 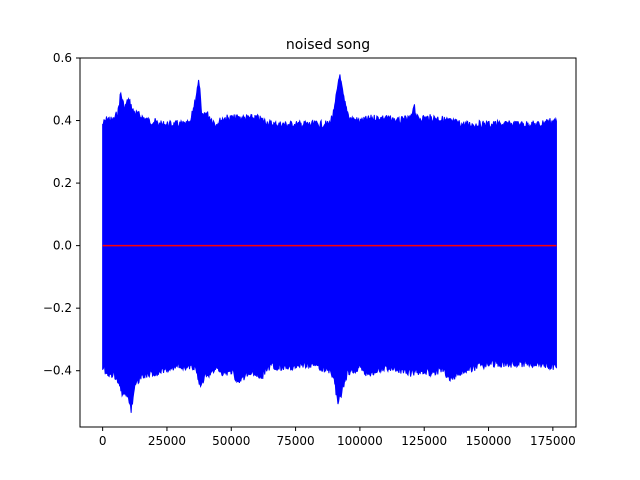 What do you see at coordinates (62, 121) in the screenshot?
I see `y-tick-label: 0.4` at bounding box center [62, 121].